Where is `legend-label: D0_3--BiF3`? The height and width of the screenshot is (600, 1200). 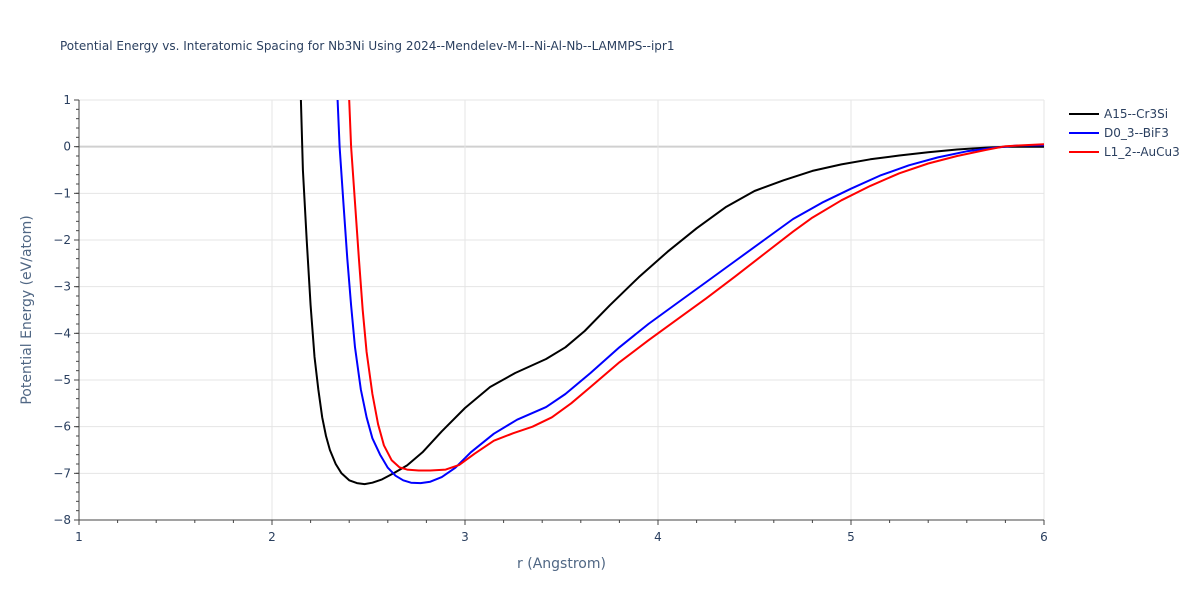 legend-label: D0_3--BiF3 is located at coordinates (1136, 133).